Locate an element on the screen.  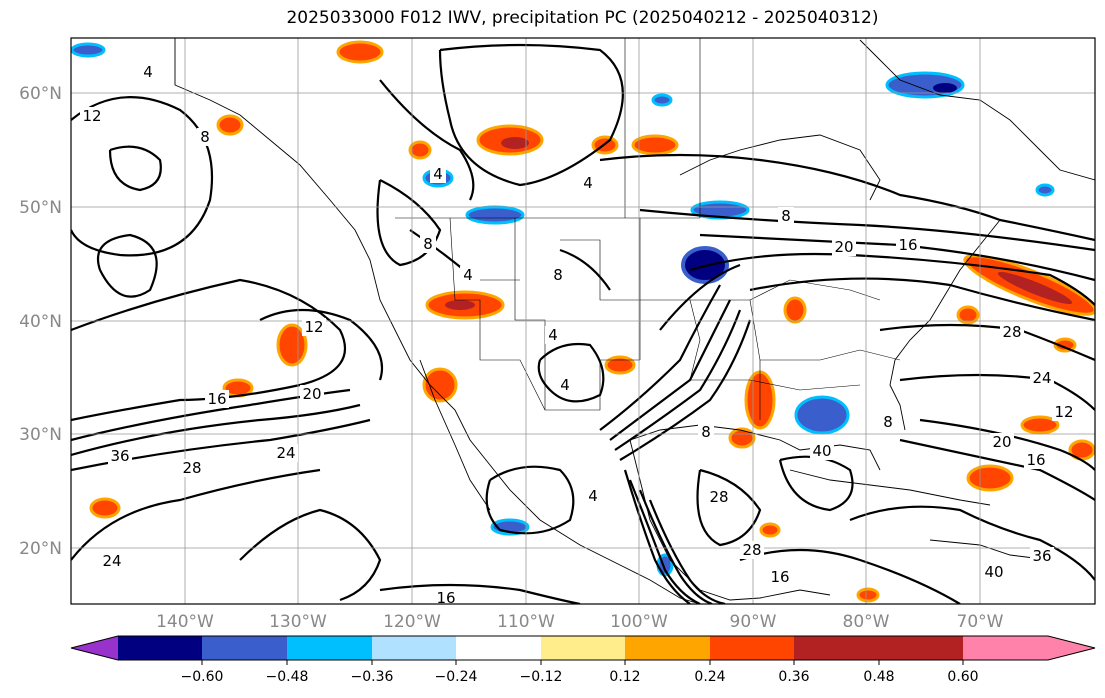
colorbar-tick-label: −0.36 is located at coordinates (372, 677).